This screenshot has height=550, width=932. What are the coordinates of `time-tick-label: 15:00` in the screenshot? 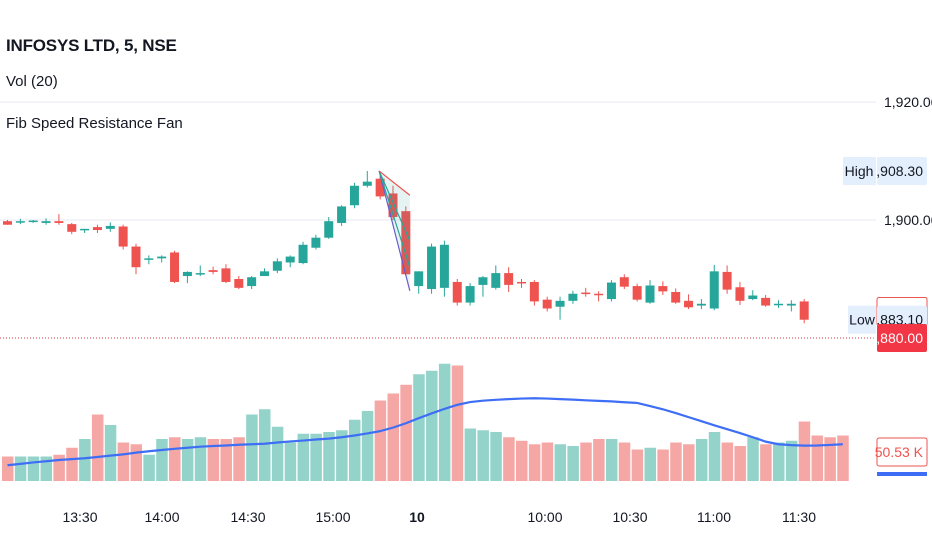 It's located at (332, 517).